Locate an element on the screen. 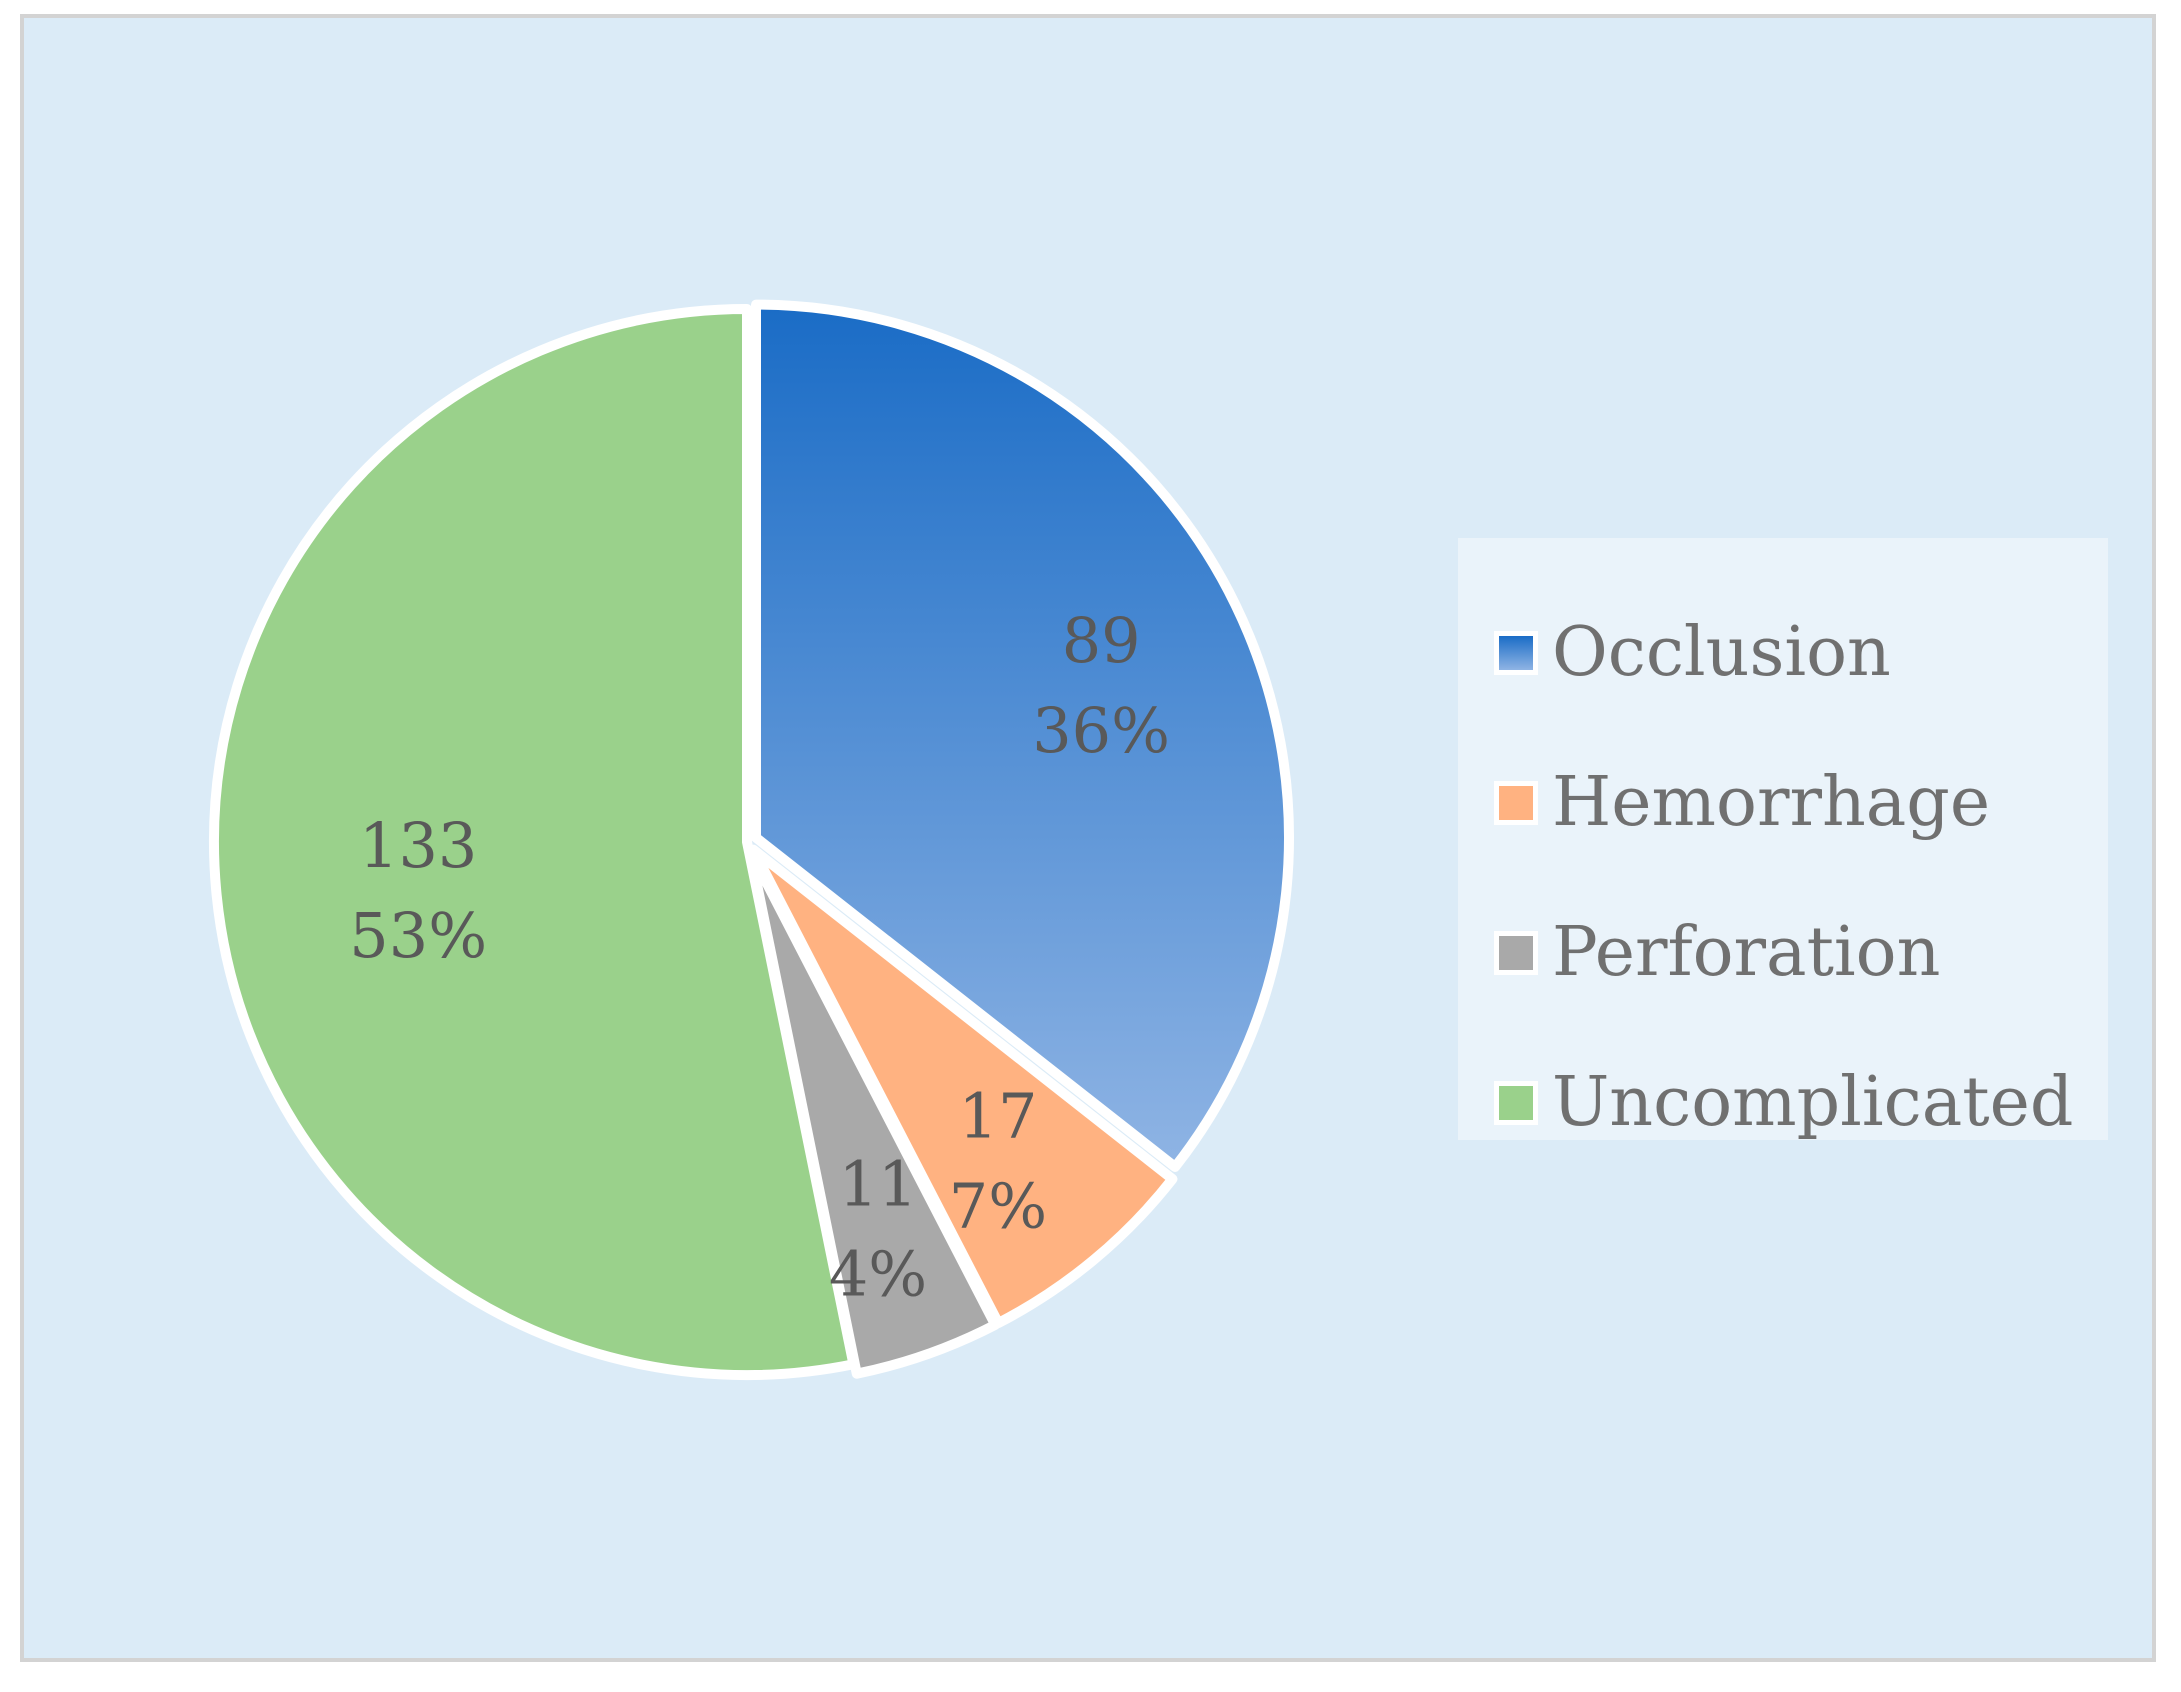  legend-item-uncomplicated: Uncomplicated is located at coordinates (1783, 1103).